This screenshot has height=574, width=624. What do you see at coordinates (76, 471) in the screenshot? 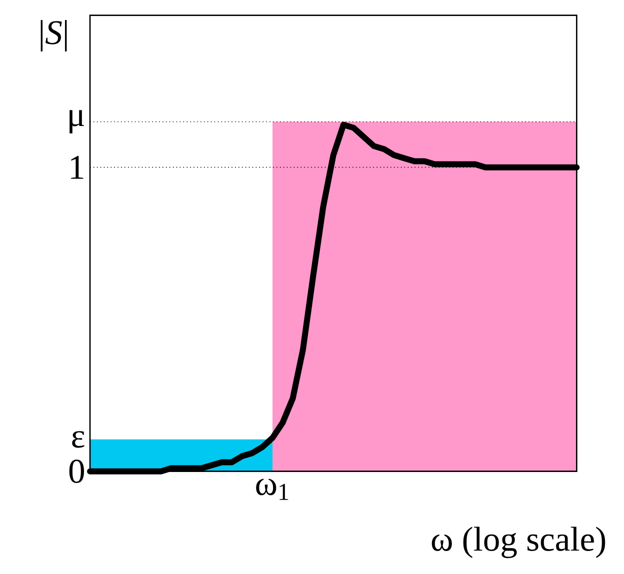
I see `y-tick-label: 0` at bounding box center [76, 471].